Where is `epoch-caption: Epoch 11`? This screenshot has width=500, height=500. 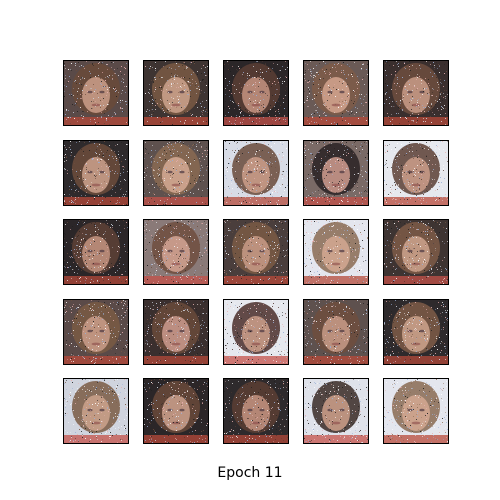 epoch-caption: Epoch 11 is located at coordinates (250, 473).